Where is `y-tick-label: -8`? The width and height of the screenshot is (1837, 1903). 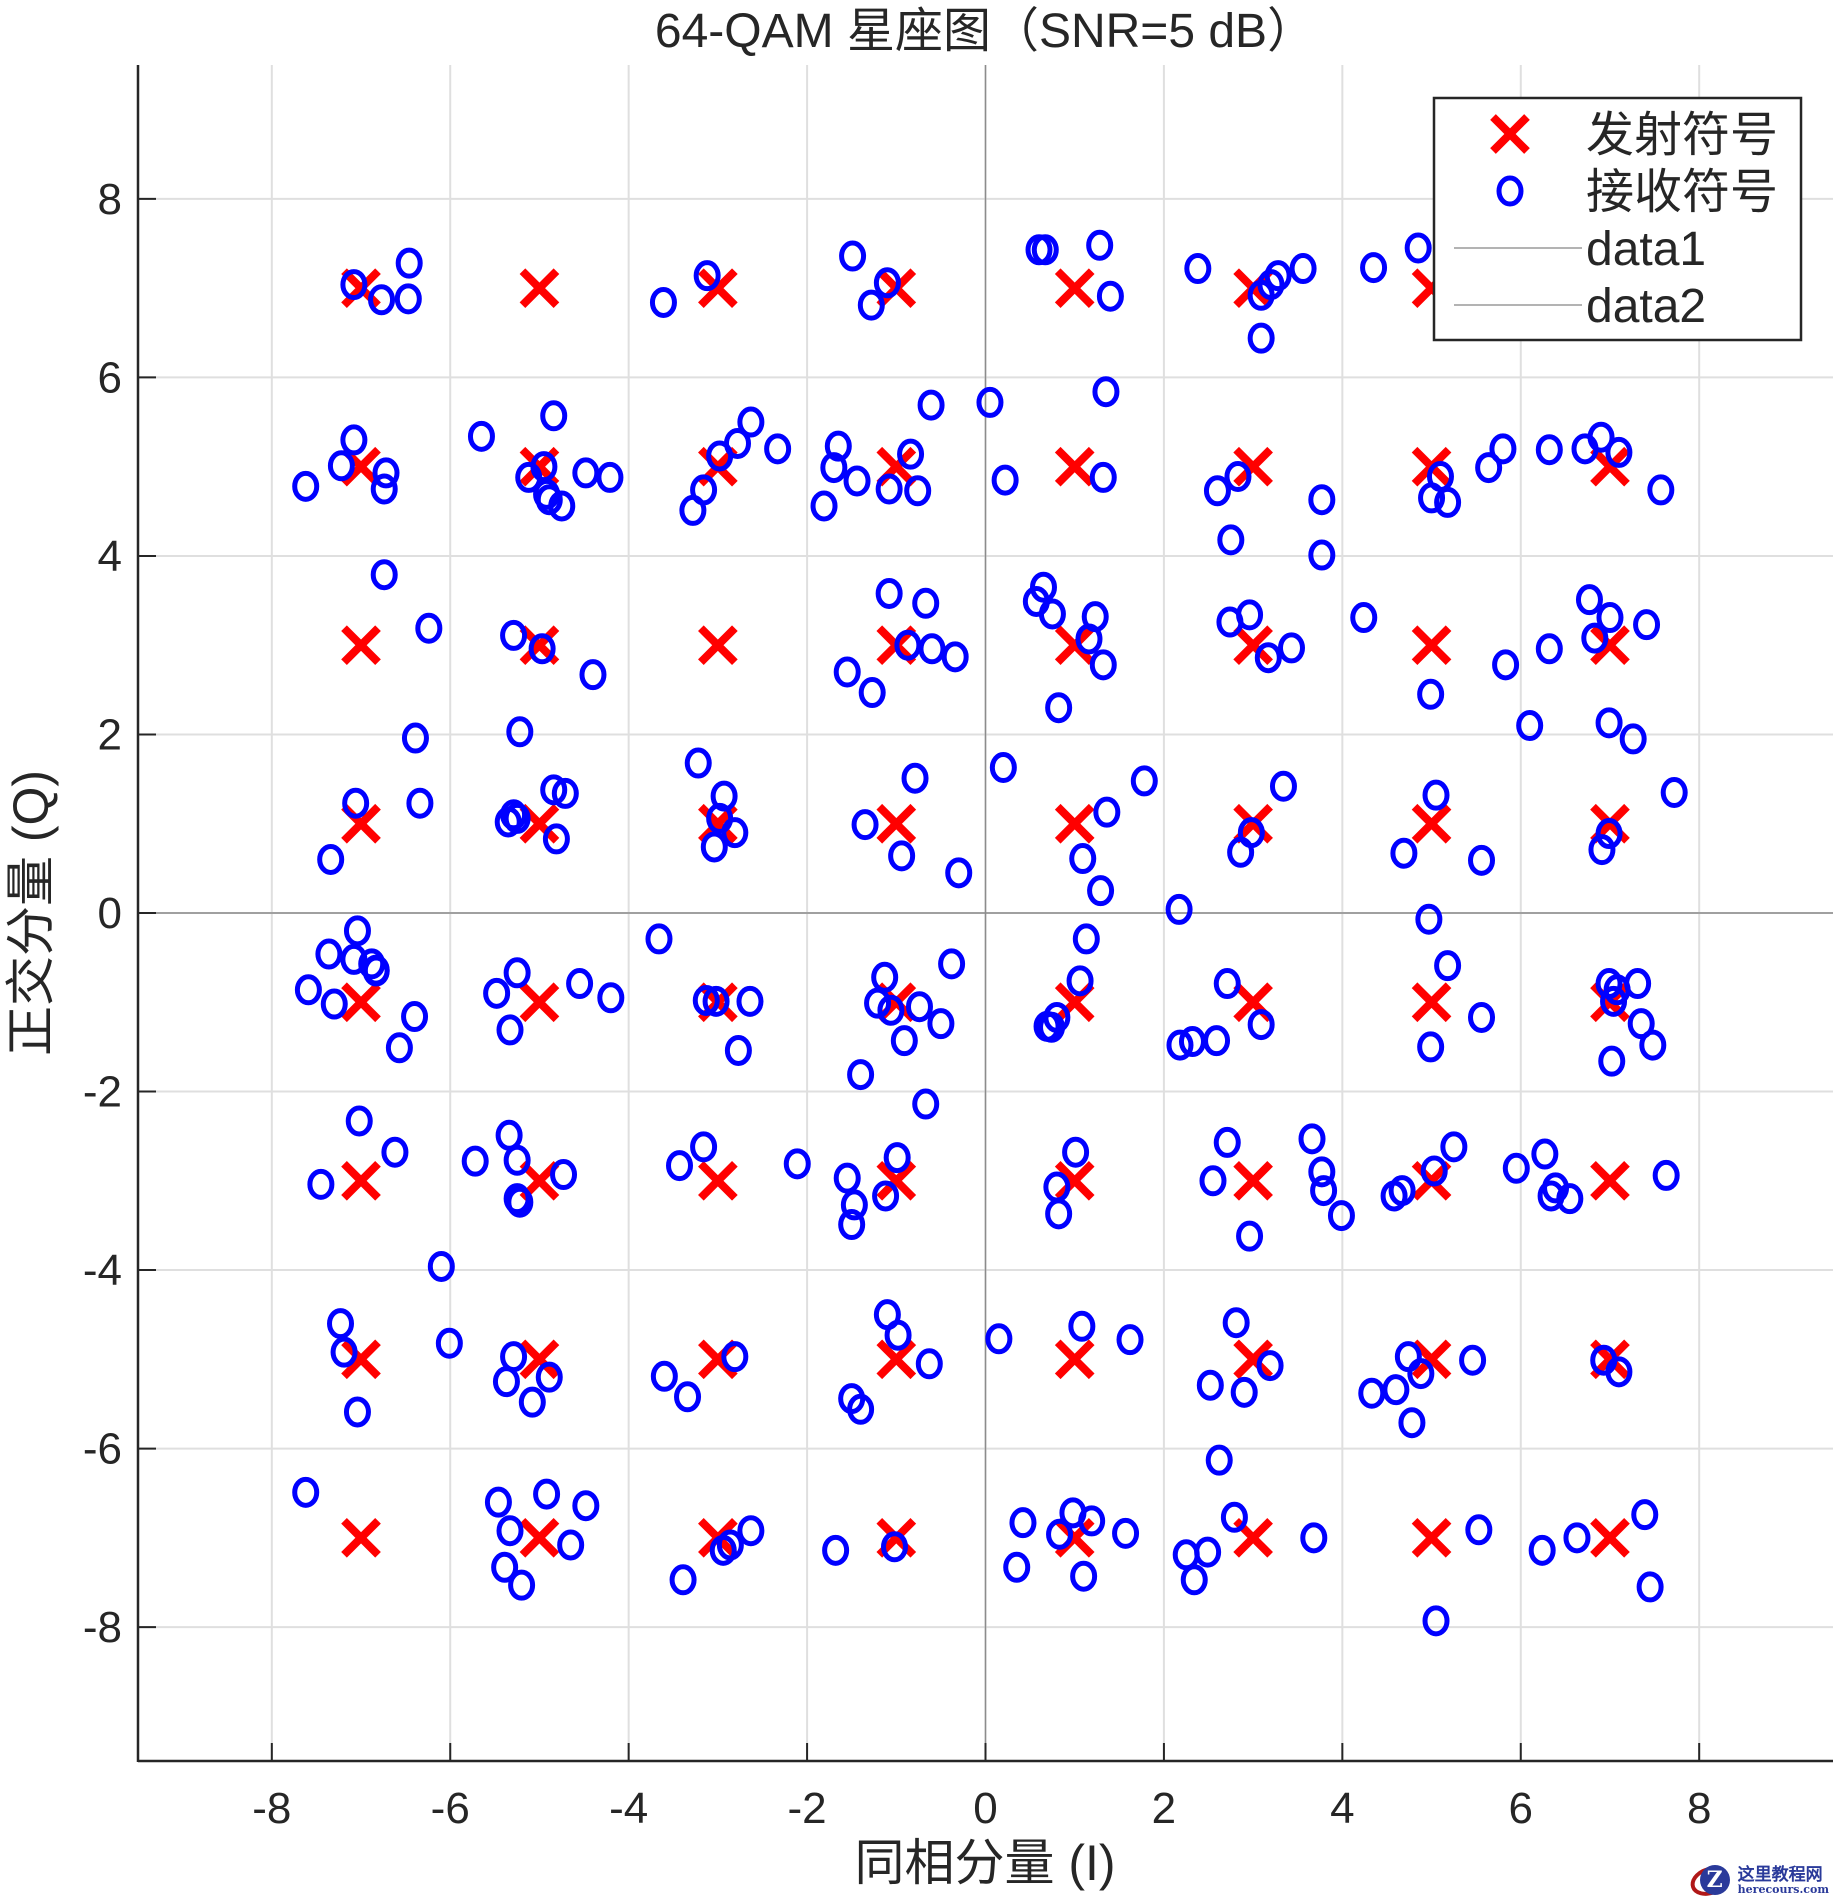 y-tick-label: -8 is located at coordinates (102, 1627).